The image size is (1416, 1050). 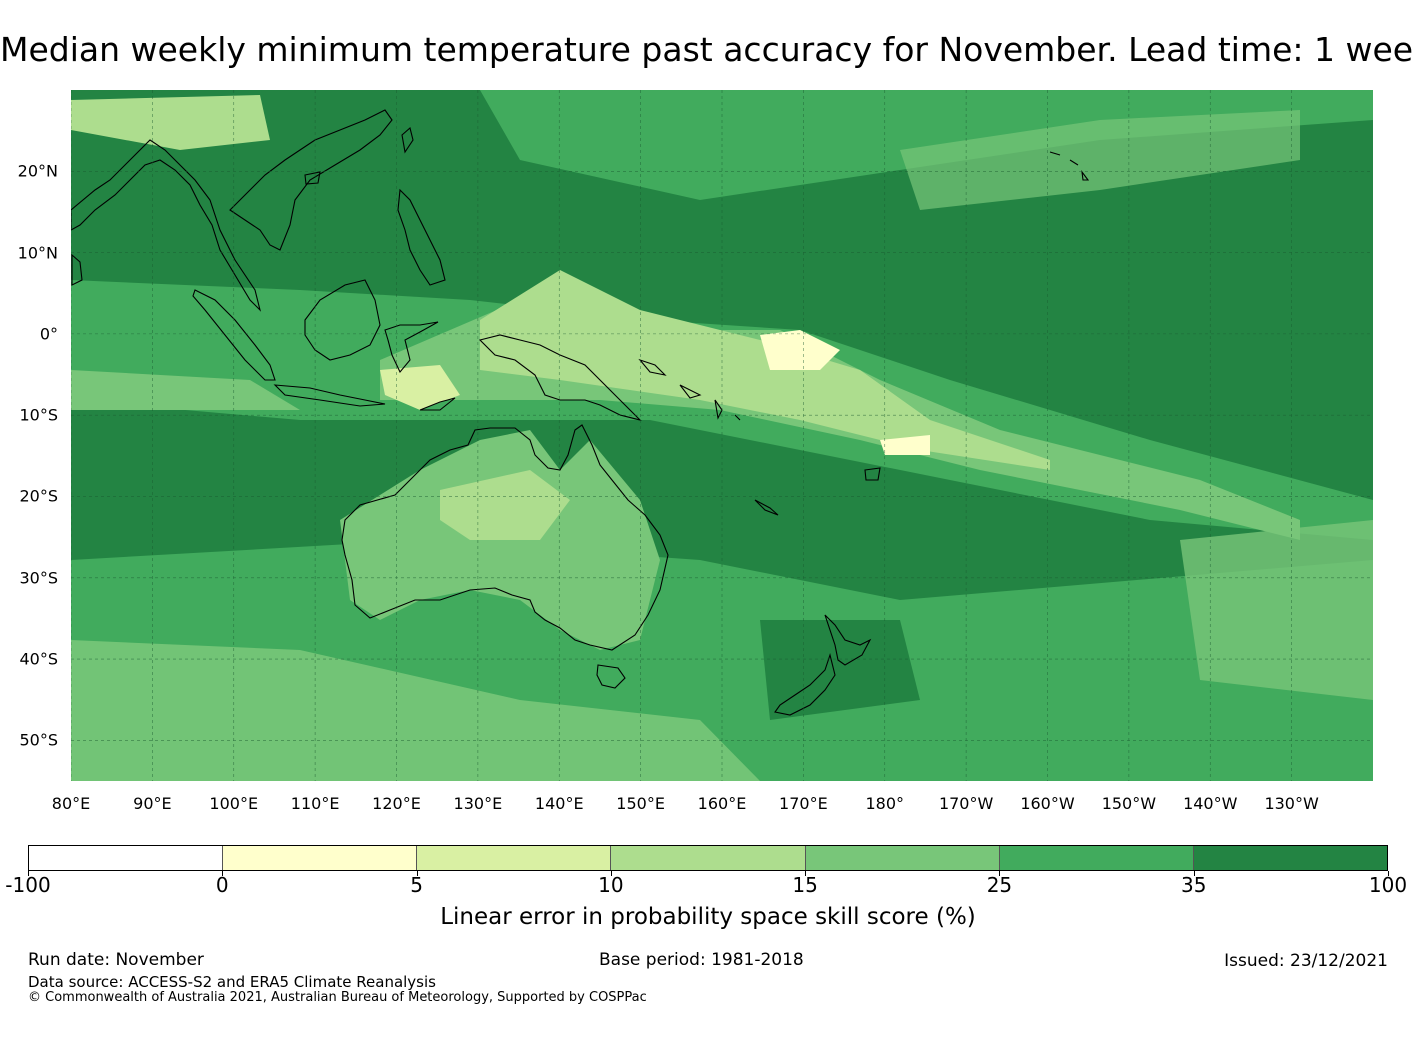 What do you see at coordinates (966, 803) in the screenshot?
I see `longitude-label: 170°W` at bounding box center [966, 803].